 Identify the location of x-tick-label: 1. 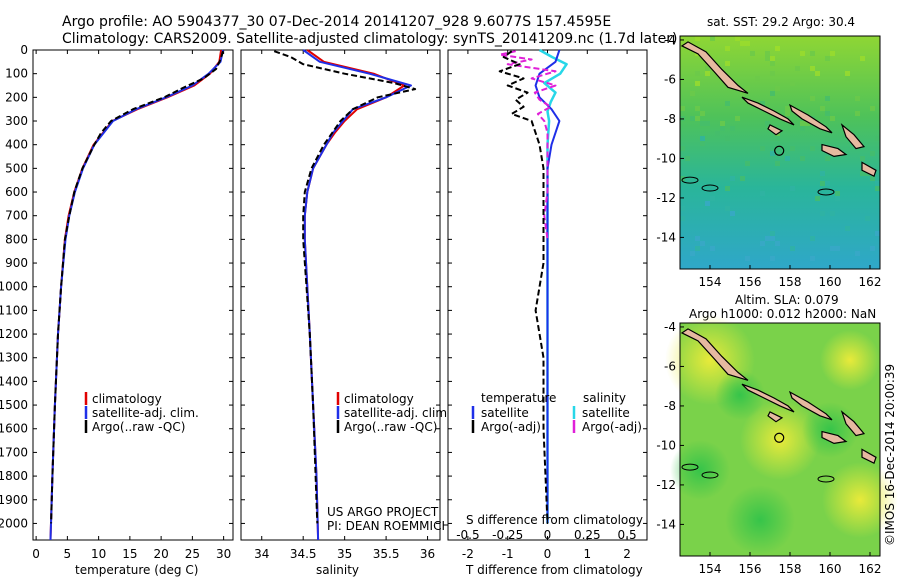
(587, 554).